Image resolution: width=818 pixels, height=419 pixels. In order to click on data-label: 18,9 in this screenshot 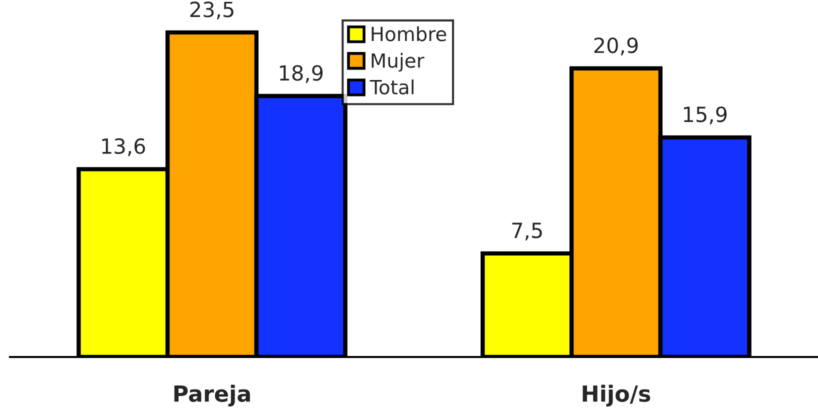, I will do `click(301, 74)`.